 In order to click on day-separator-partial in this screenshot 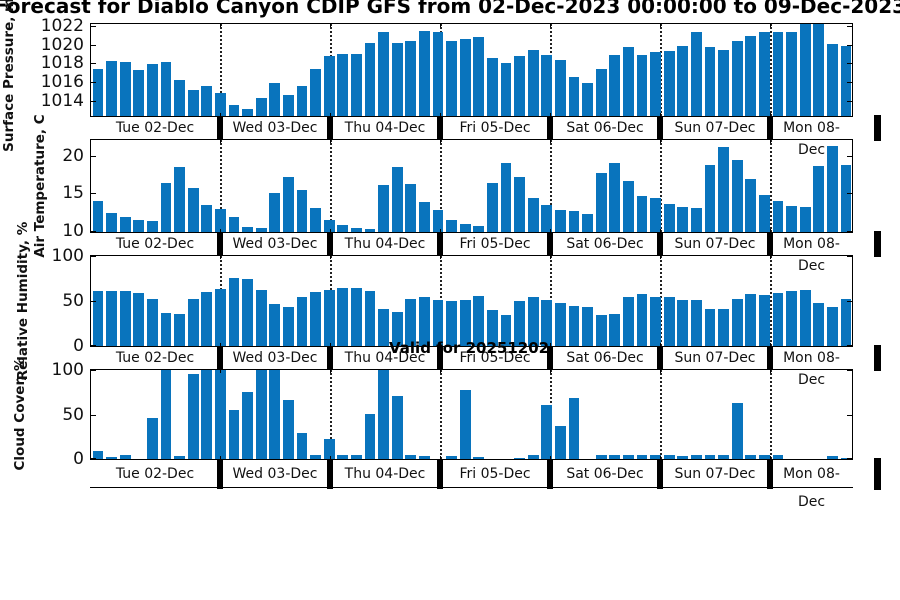, I will do `click(877, 358)`.